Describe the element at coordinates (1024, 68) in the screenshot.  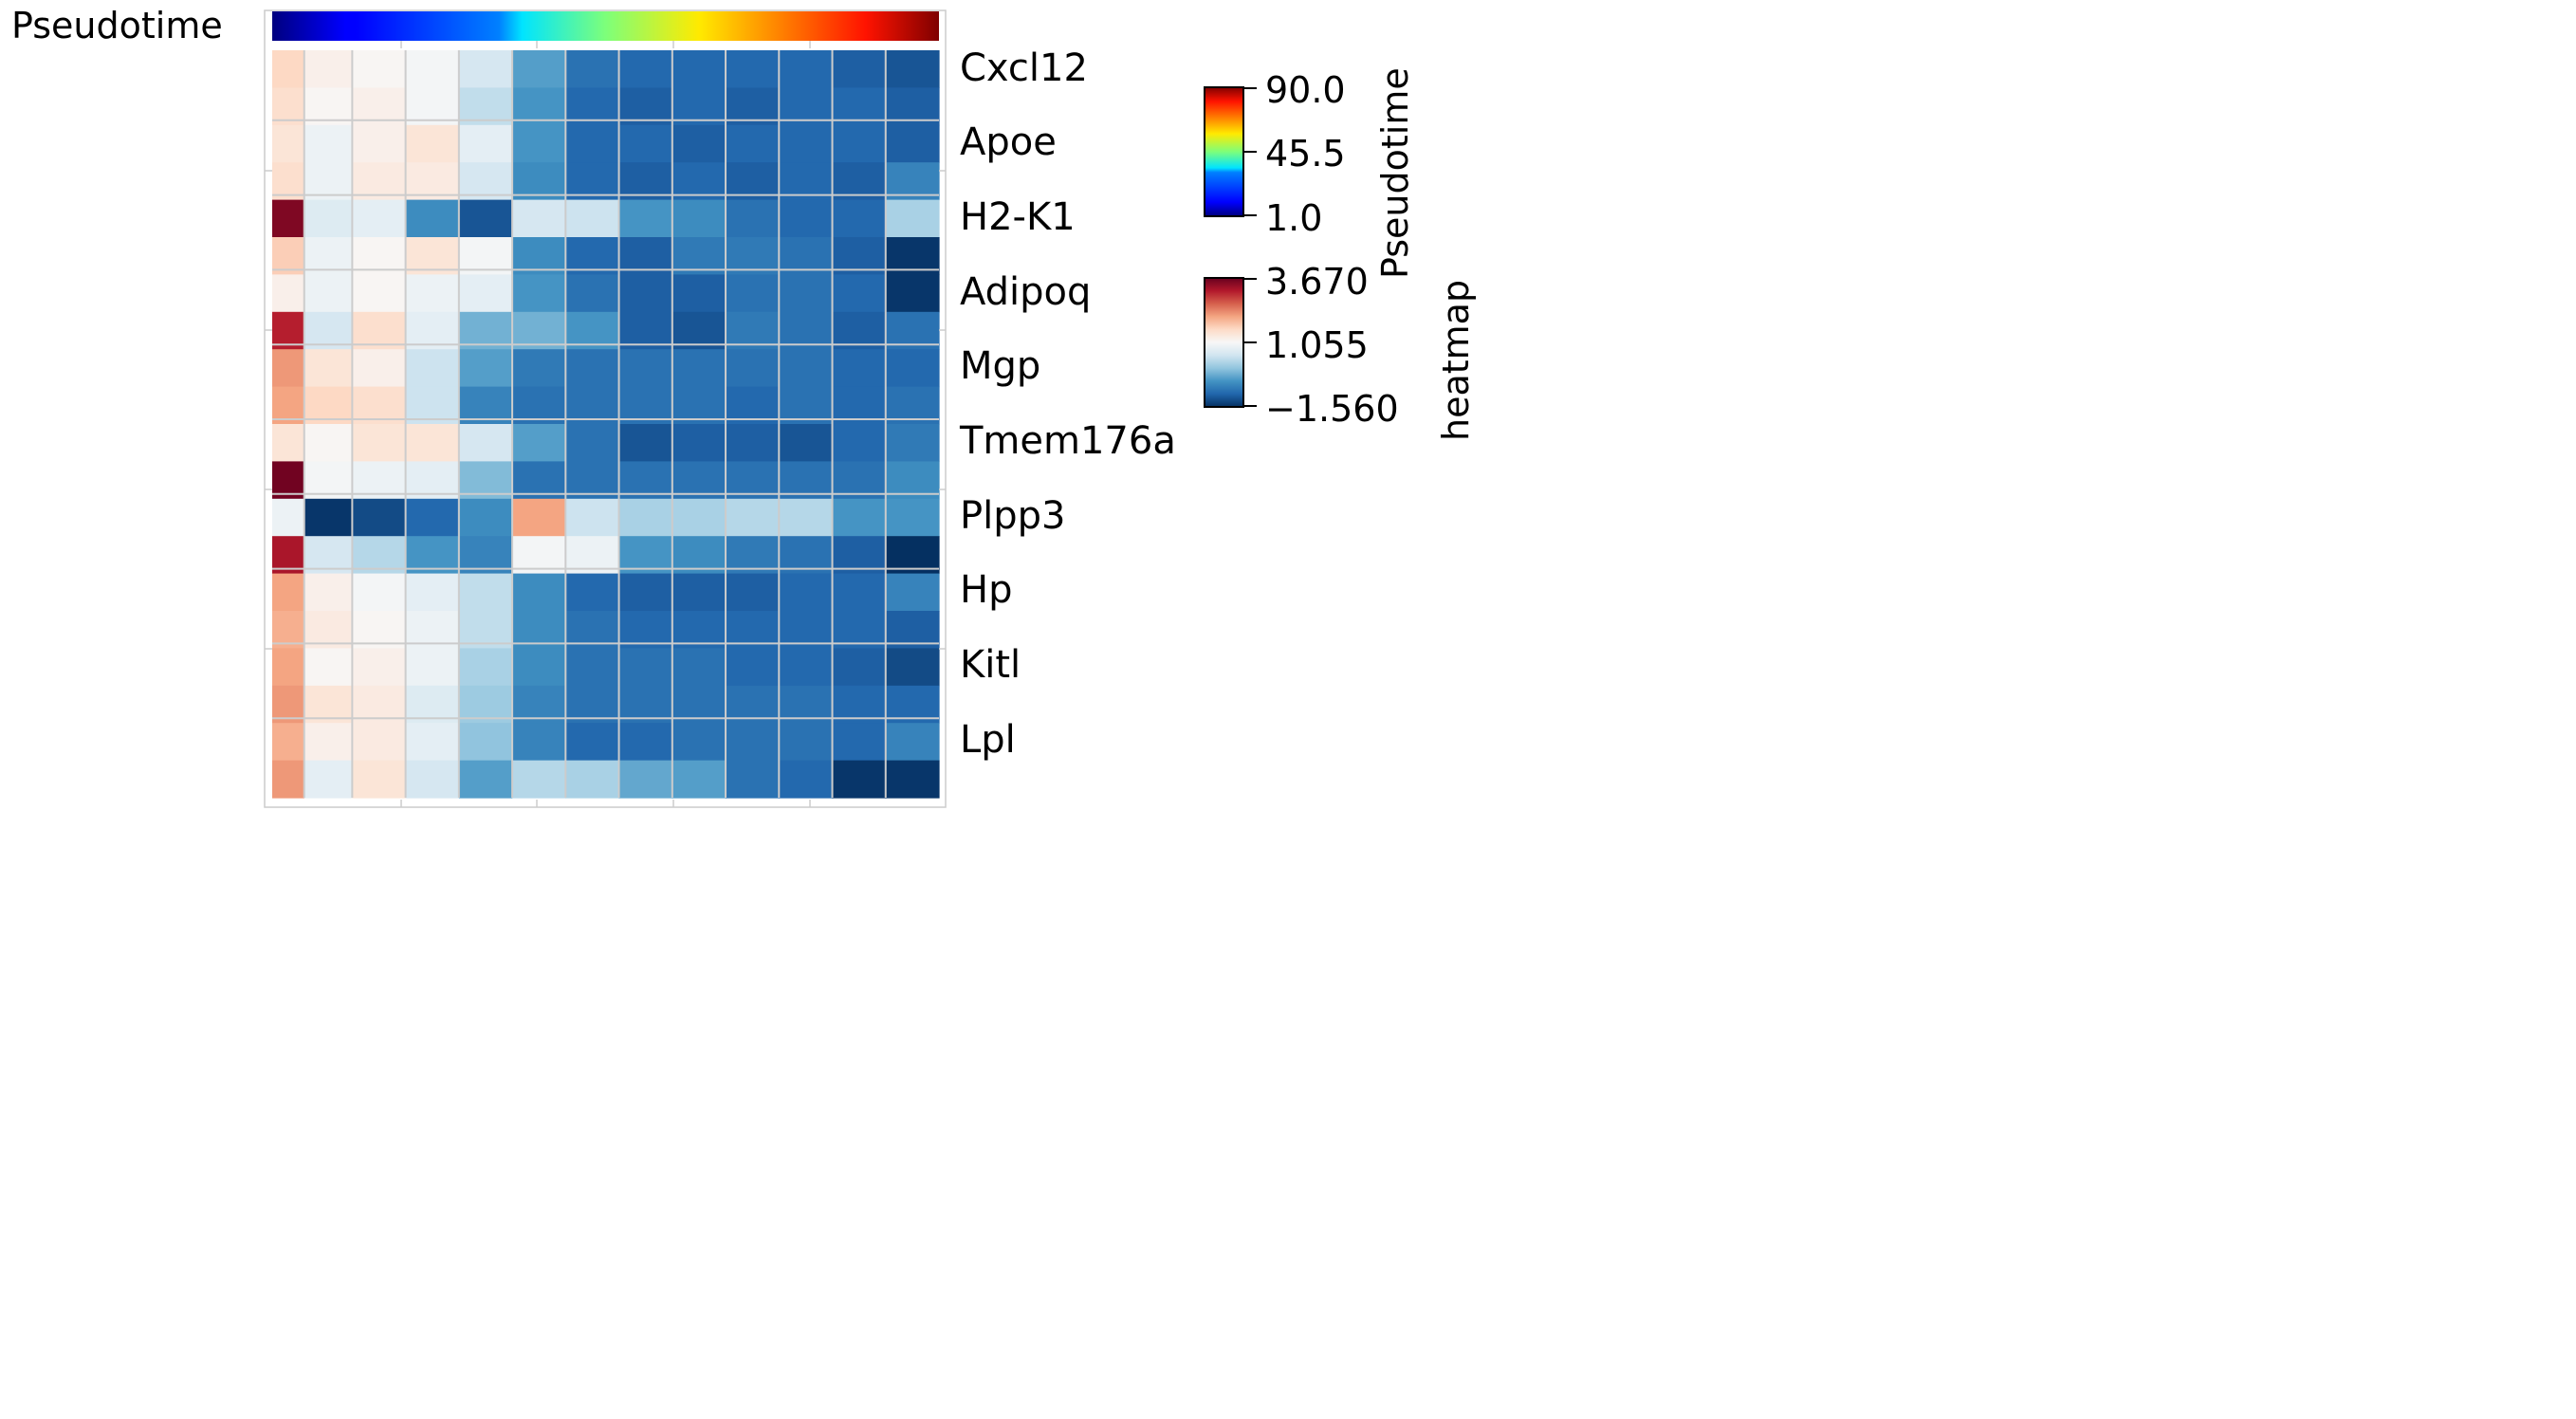
I see `gene-label-cxcl12: Cxcl12` at that location.